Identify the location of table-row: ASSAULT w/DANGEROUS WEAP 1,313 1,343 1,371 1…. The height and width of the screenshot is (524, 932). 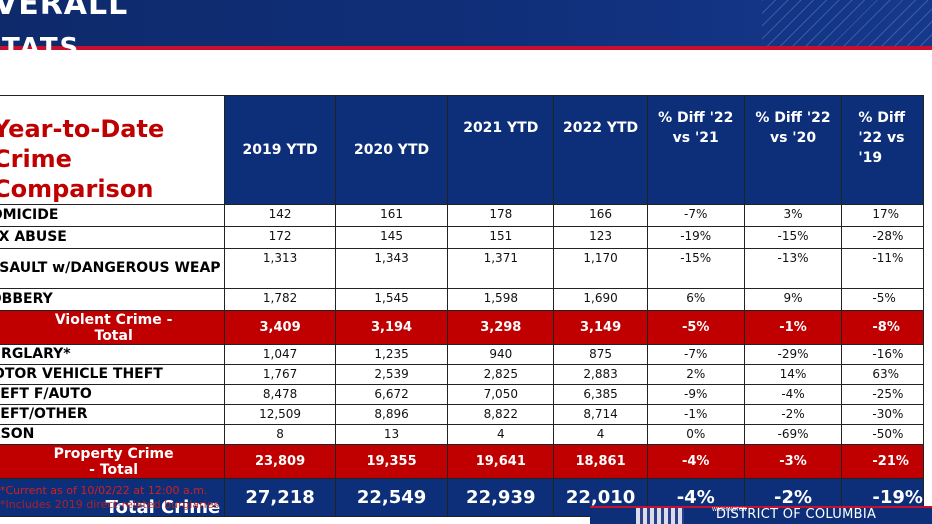
(462, 268).